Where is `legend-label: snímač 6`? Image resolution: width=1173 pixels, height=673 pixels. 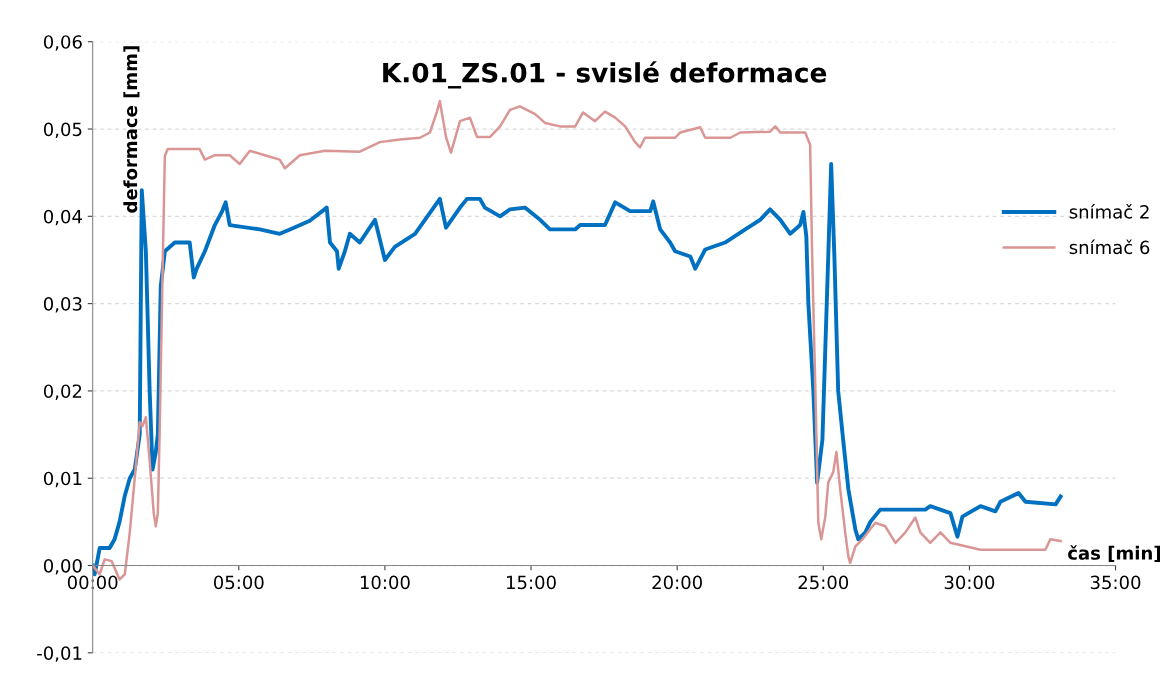
legend-label: snímač 6 is located at coordinates (1109, 247).